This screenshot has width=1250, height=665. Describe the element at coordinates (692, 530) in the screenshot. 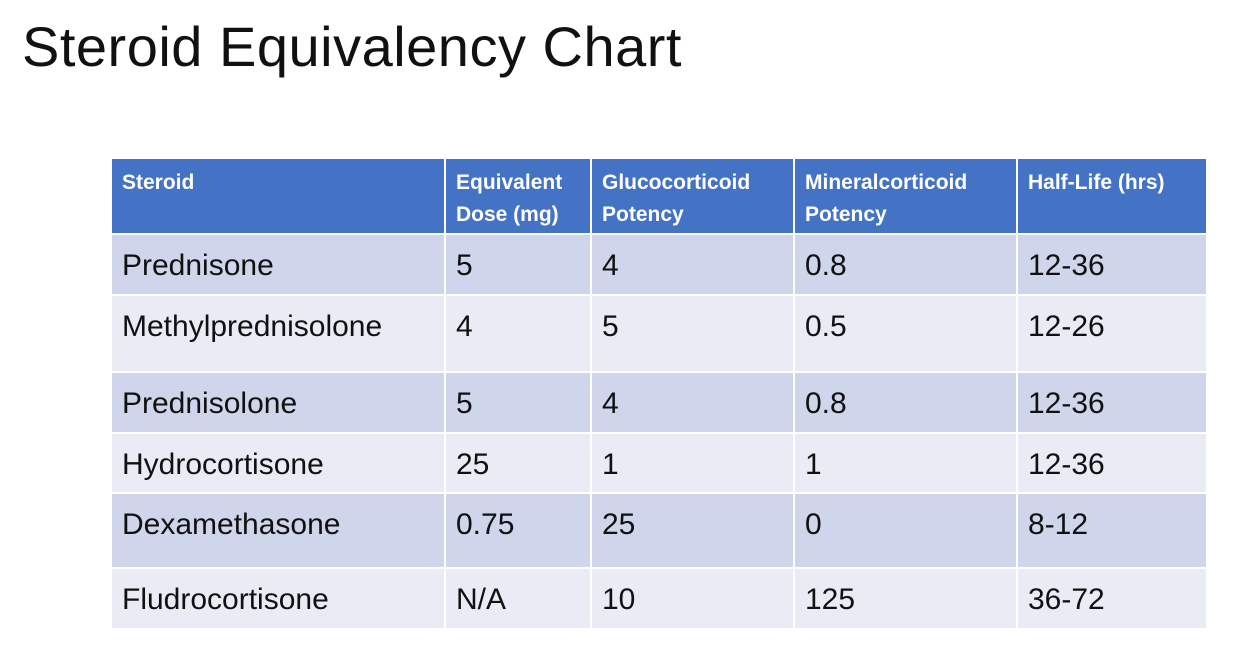

I see `cell-glucocorticoid-potency: 25` at that location.